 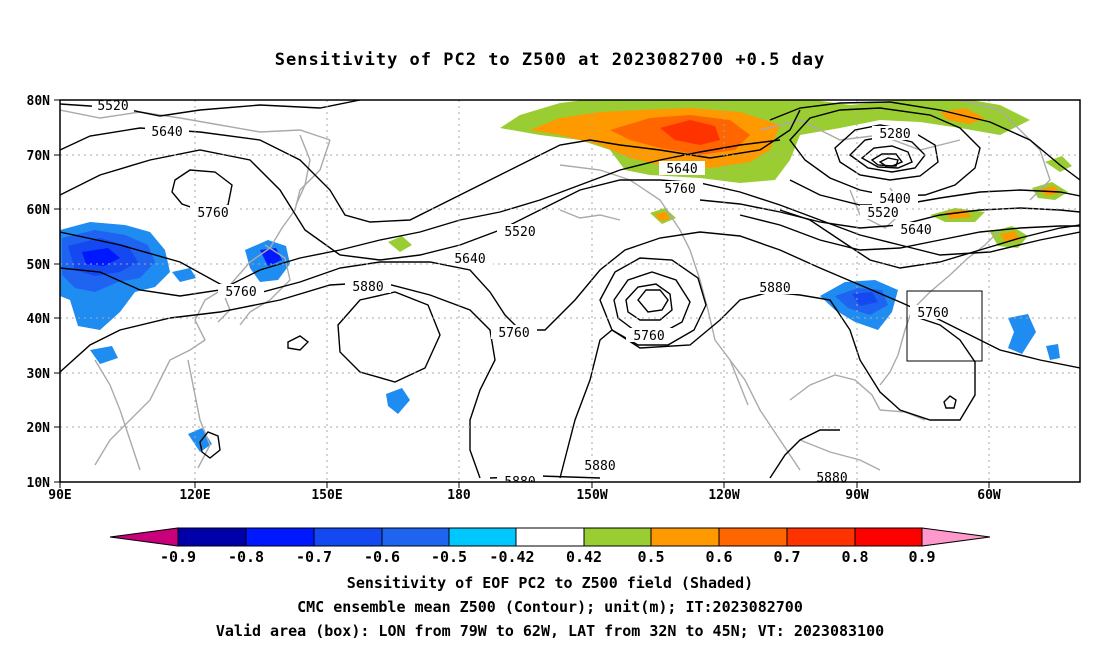 What do you see at coordinates (723, 495) in the screenshot?
I see `lon-label: 120W` at bounding box center [723, 495].